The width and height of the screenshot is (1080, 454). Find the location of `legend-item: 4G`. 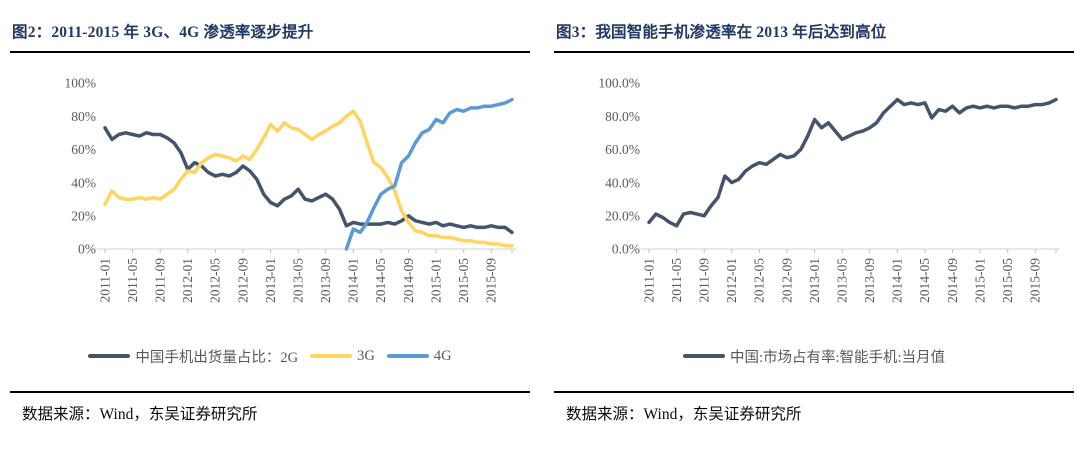

legend-item: 4G is located at coordinates (419, 356).